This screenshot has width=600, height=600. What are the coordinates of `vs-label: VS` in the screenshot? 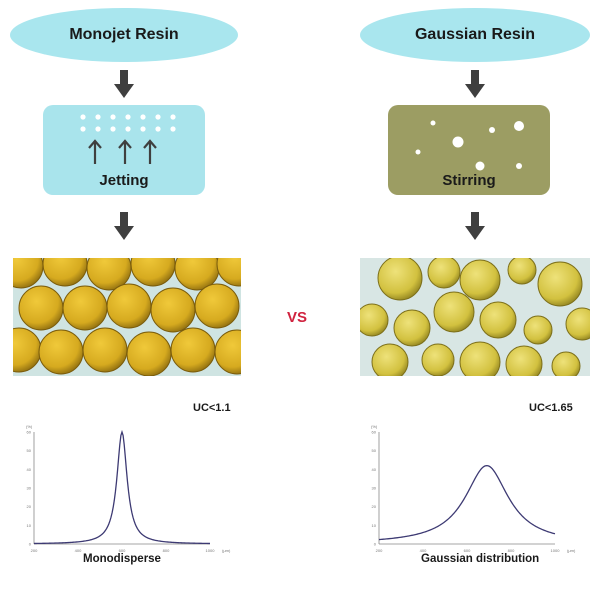 It's located at (297, 317).